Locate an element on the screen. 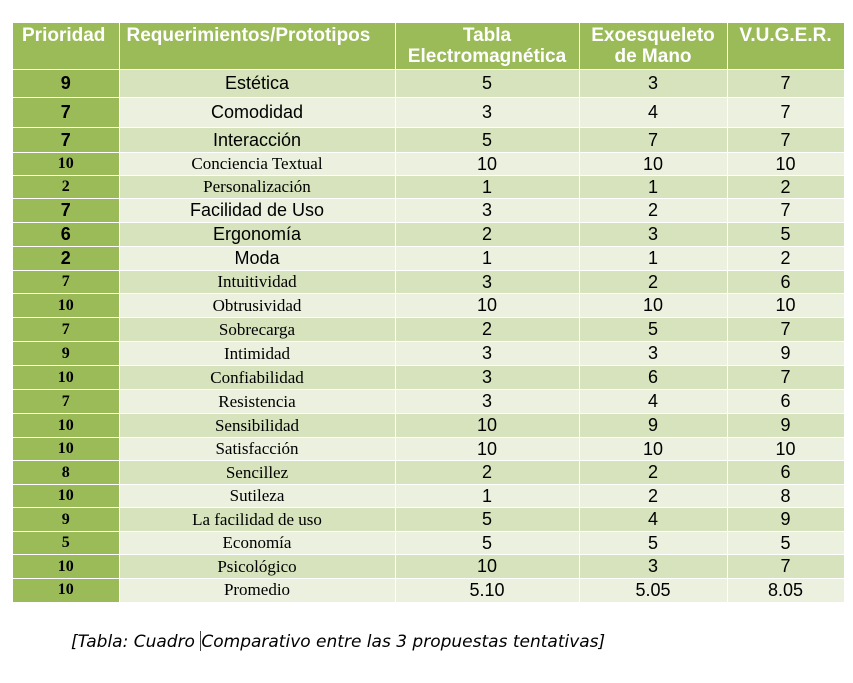 The width and height of the screenshot is (853, 683). table-row: 10 Psicológico 10 3 7 is located at coordinates (429, 566).